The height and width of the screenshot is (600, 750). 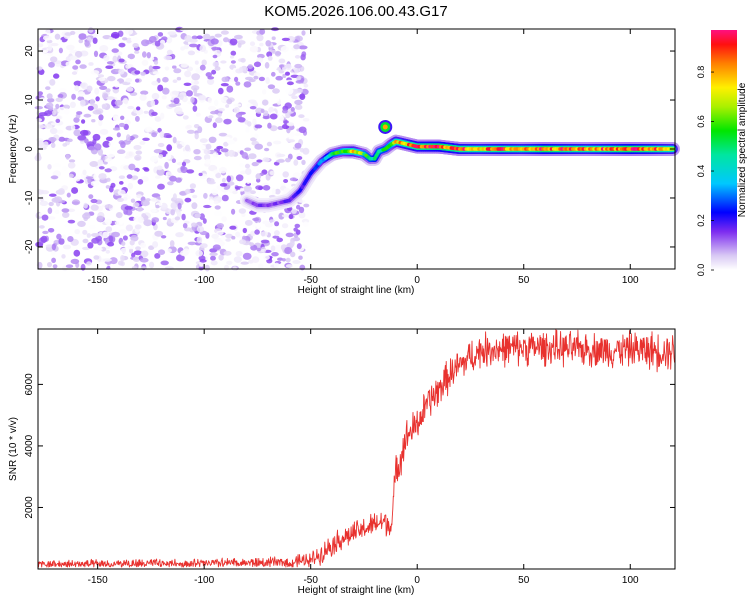 I want to click on spectrogram-x-axis-label: Height of straight line (km), so click(x=356, y=290).